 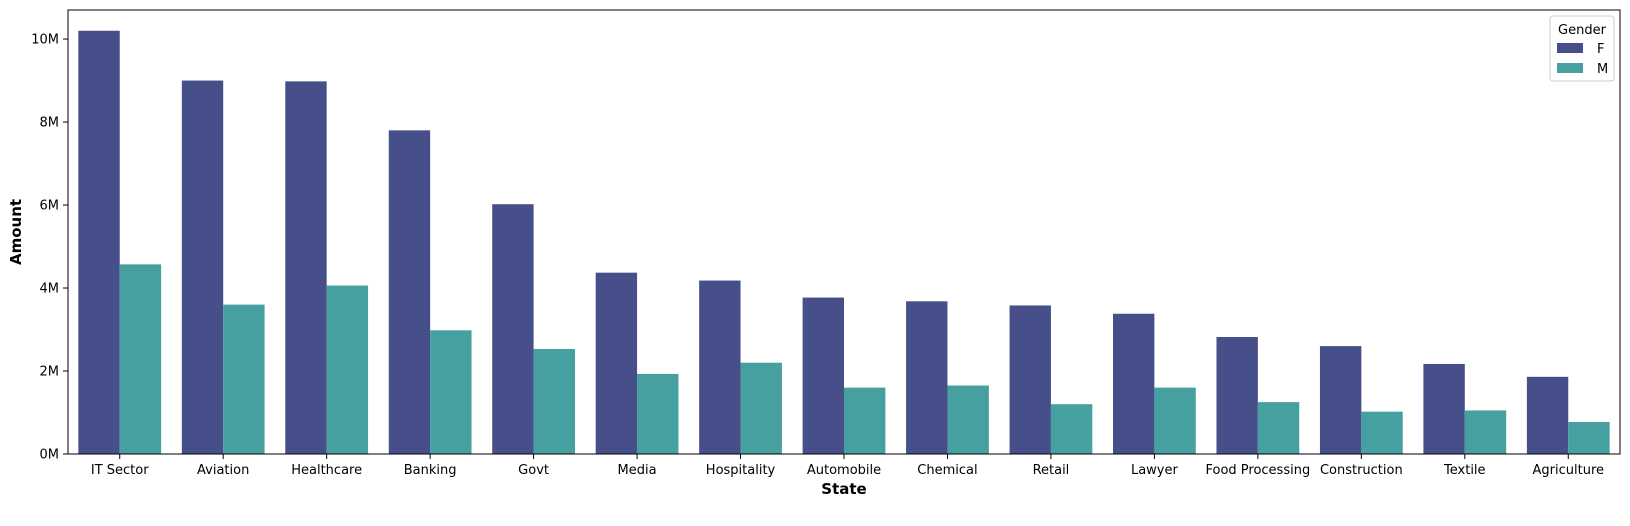 I want to click on y-tick-label: 8M, so click(x=50, y=123).